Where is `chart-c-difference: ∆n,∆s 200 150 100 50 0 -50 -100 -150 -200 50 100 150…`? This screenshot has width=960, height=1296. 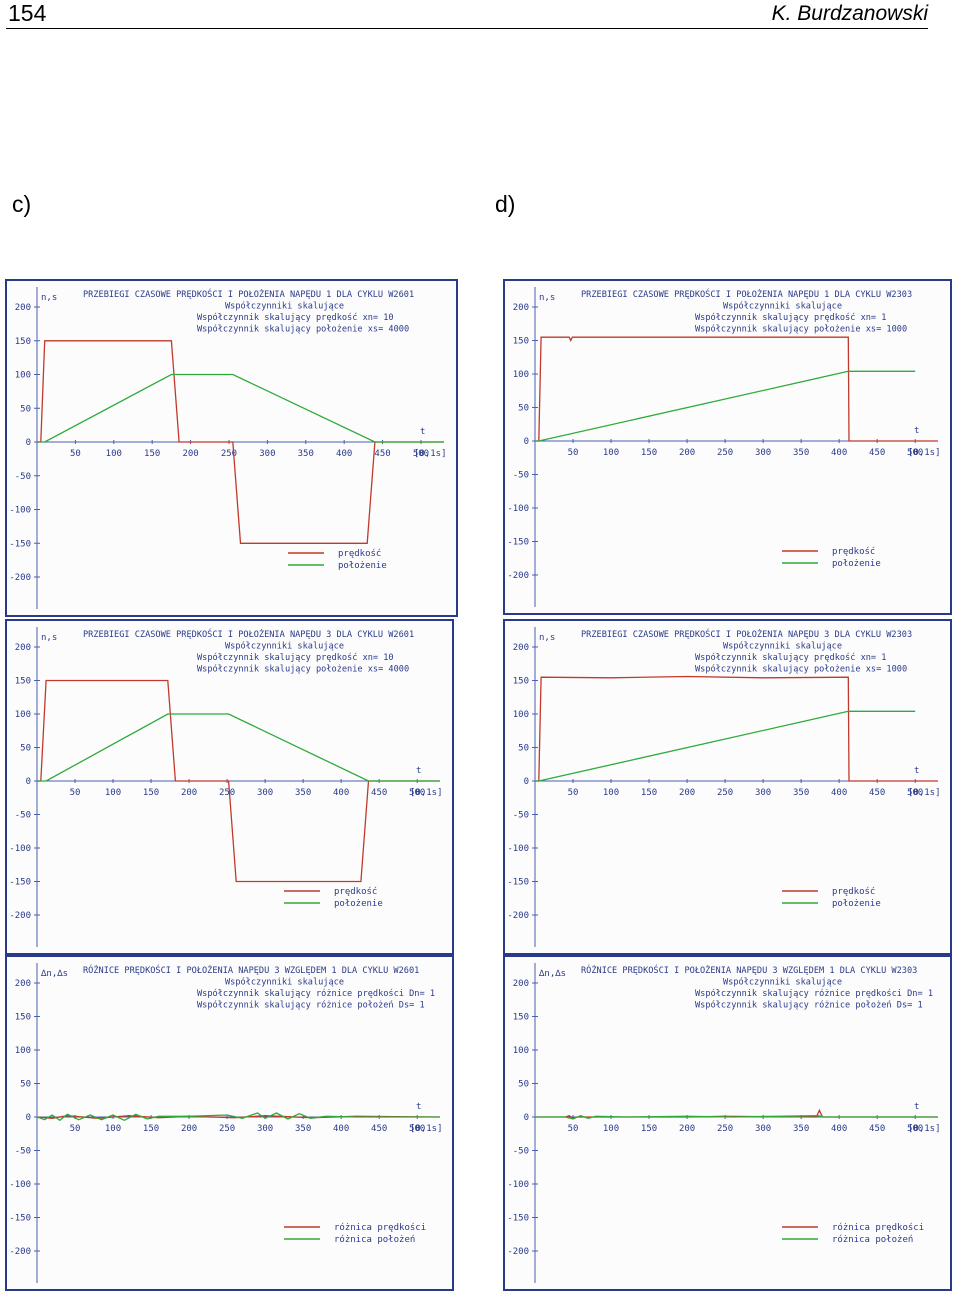
chart-c-difference: ∆n,∆s 200 150 100 50 0 -50 -100 -150 -200 50 100 150… is located at coordinates (229, 1123).